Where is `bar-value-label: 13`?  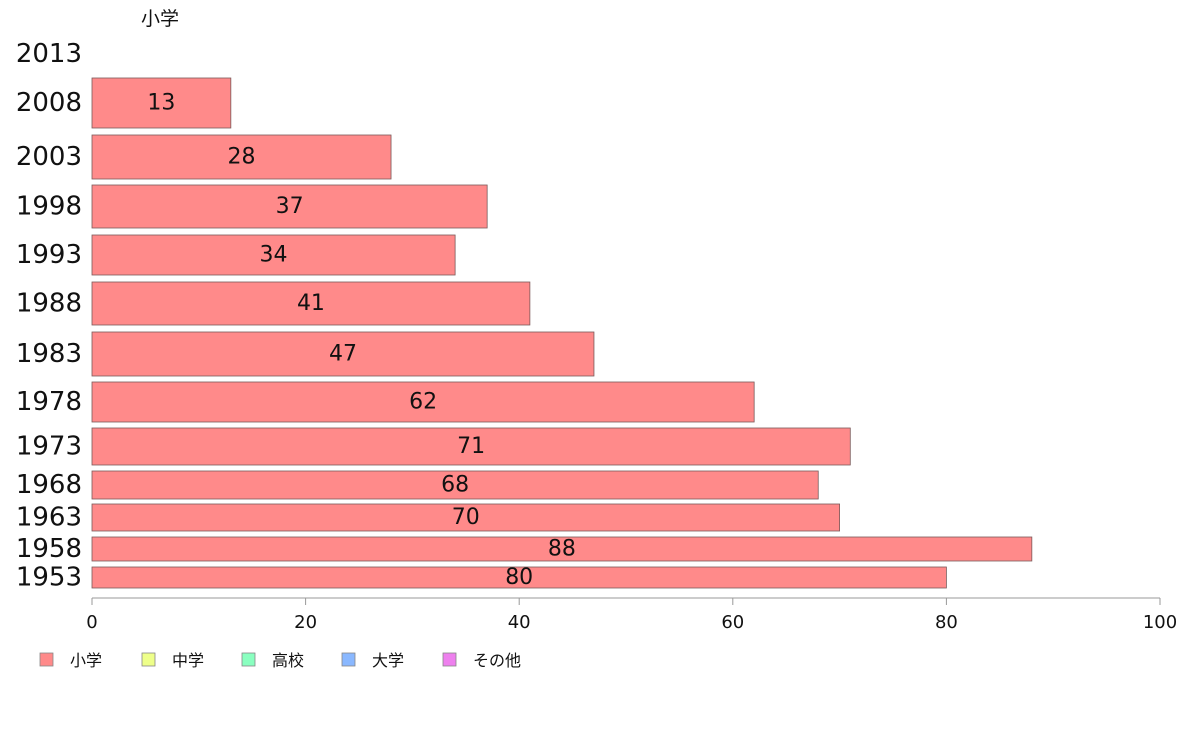 bar-value-label: 13 is located at coordinates (161, 103).